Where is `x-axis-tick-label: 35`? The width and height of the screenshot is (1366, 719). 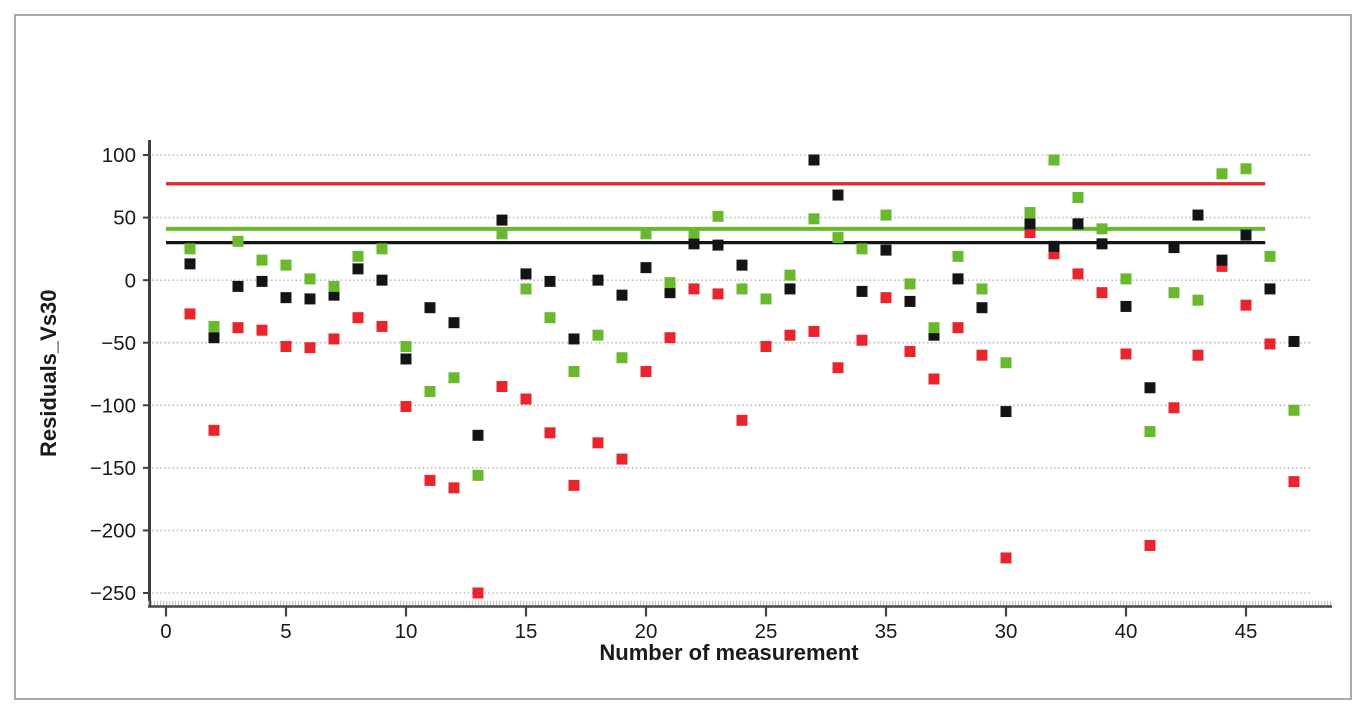 x-axis-tick-label: 35 is located at coordinates (886, 631).